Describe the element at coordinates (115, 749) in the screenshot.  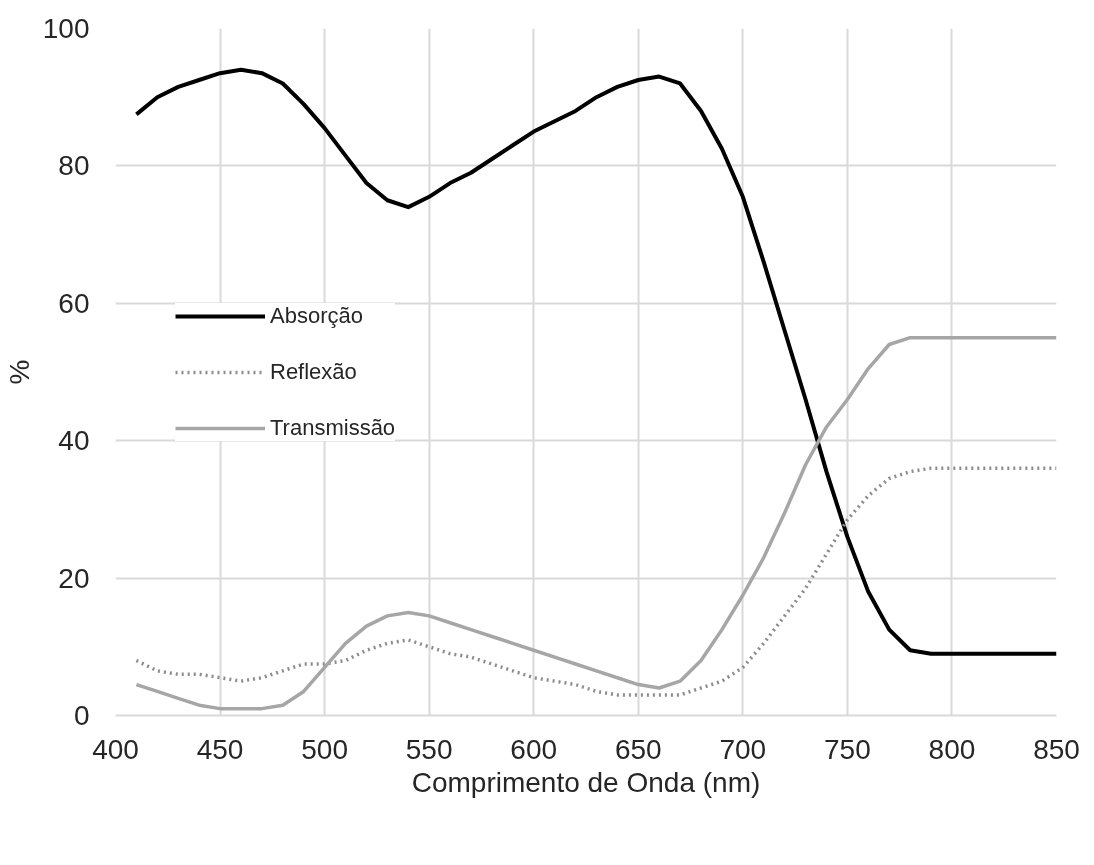
I see `x-tick-label: 400` at that location.